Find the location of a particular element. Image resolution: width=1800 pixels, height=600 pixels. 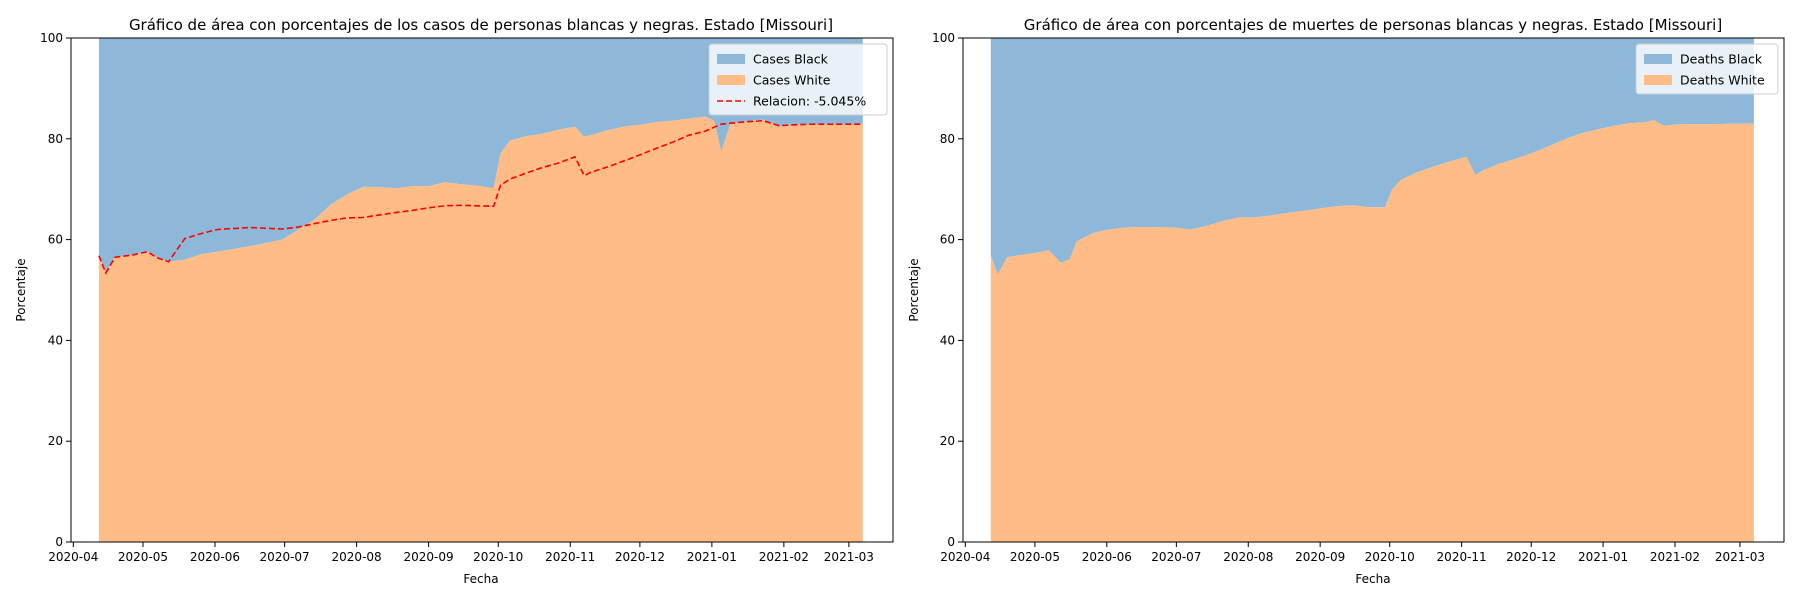

deaths-x-tick-label-2020-05: 2020-05 is located at coordinates (1035, 557).